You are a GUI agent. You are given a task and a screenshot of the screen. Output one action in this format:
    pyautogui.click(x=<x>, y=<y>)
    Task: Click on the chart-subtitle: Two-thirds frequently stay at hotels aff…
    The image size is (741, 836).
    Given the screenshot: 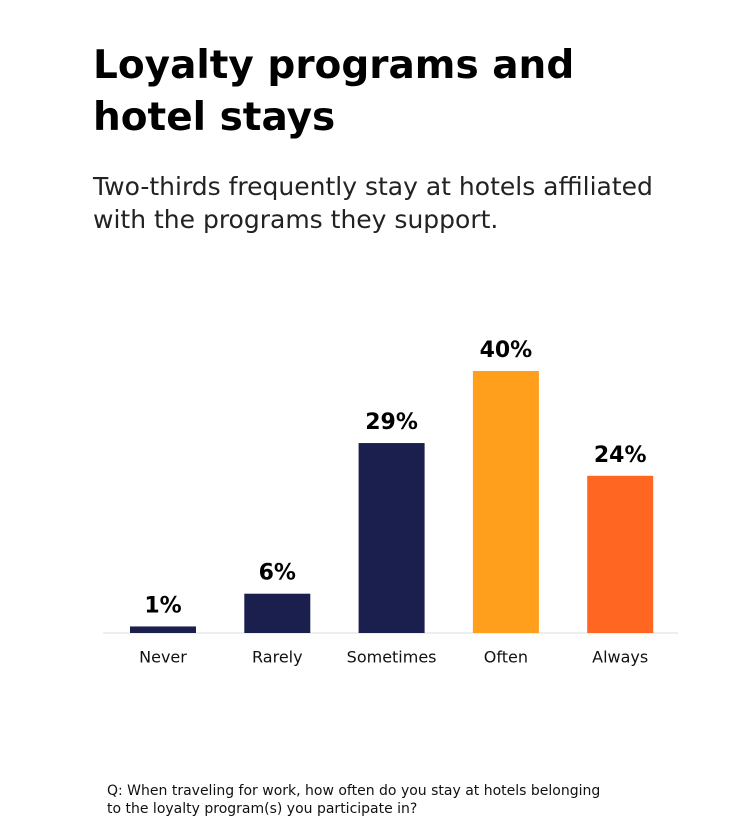 What is the action you would take?
    pyautogui.click(x=373, y=203)
    